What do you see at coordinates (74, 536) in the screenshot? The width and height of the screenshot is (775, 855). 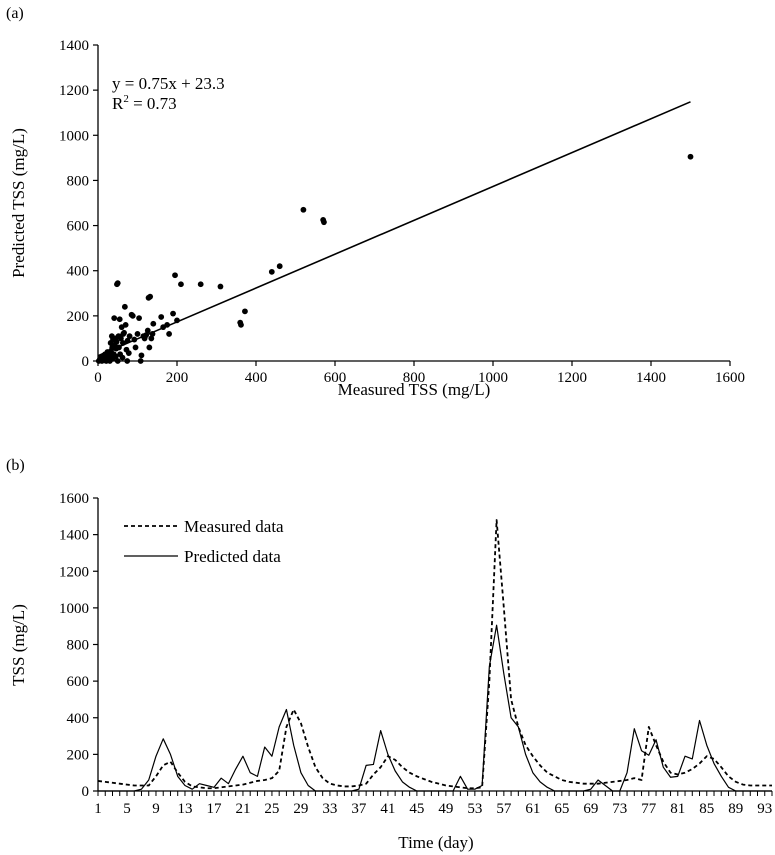 I see `panel-b-y-tick-label: 1400` at bounding box center [74, 536].